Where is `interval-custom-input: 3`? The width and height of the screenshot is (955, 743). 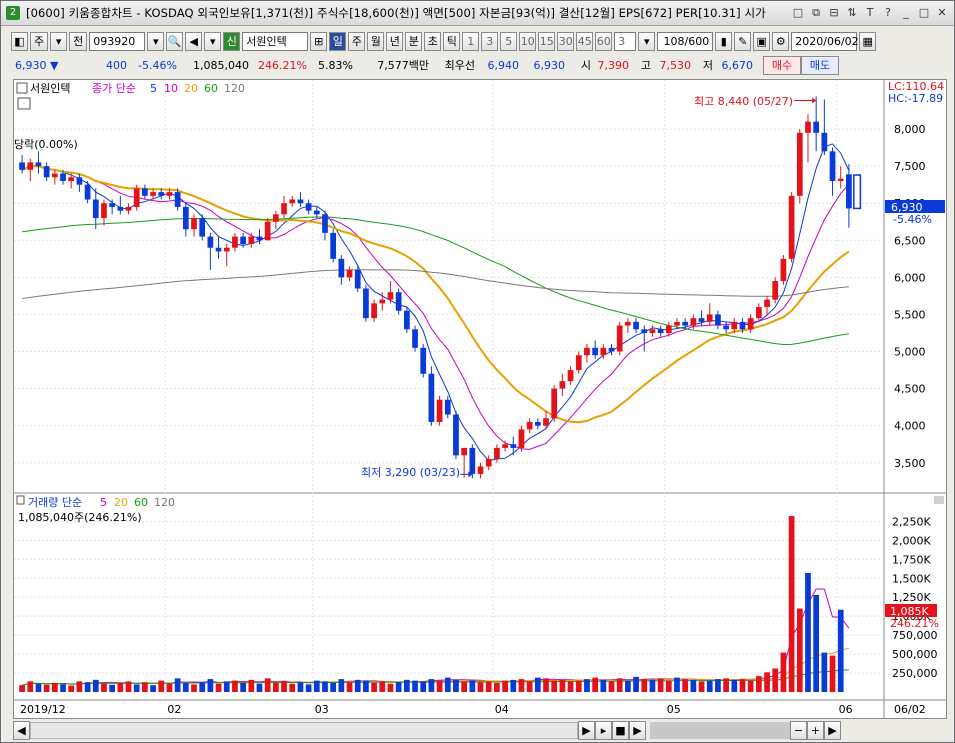
interval-custom-input: 3 is located at coordinates (625, 41).